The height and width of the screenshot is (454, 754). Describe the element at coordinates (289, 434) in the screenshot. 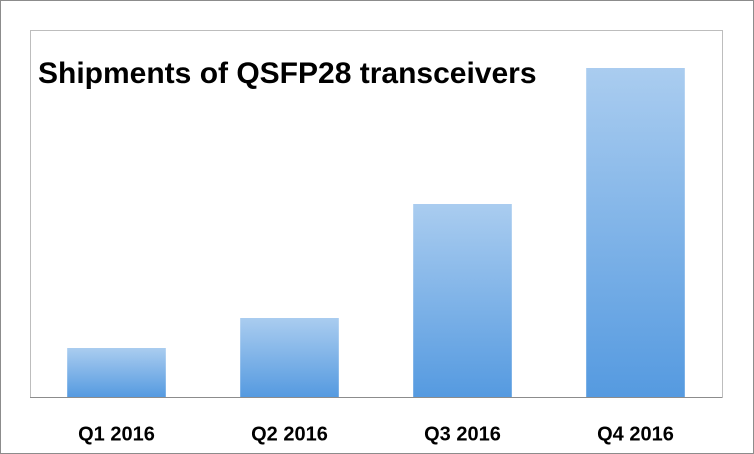

I see `x-tick-label: Q2 2016` at that location.